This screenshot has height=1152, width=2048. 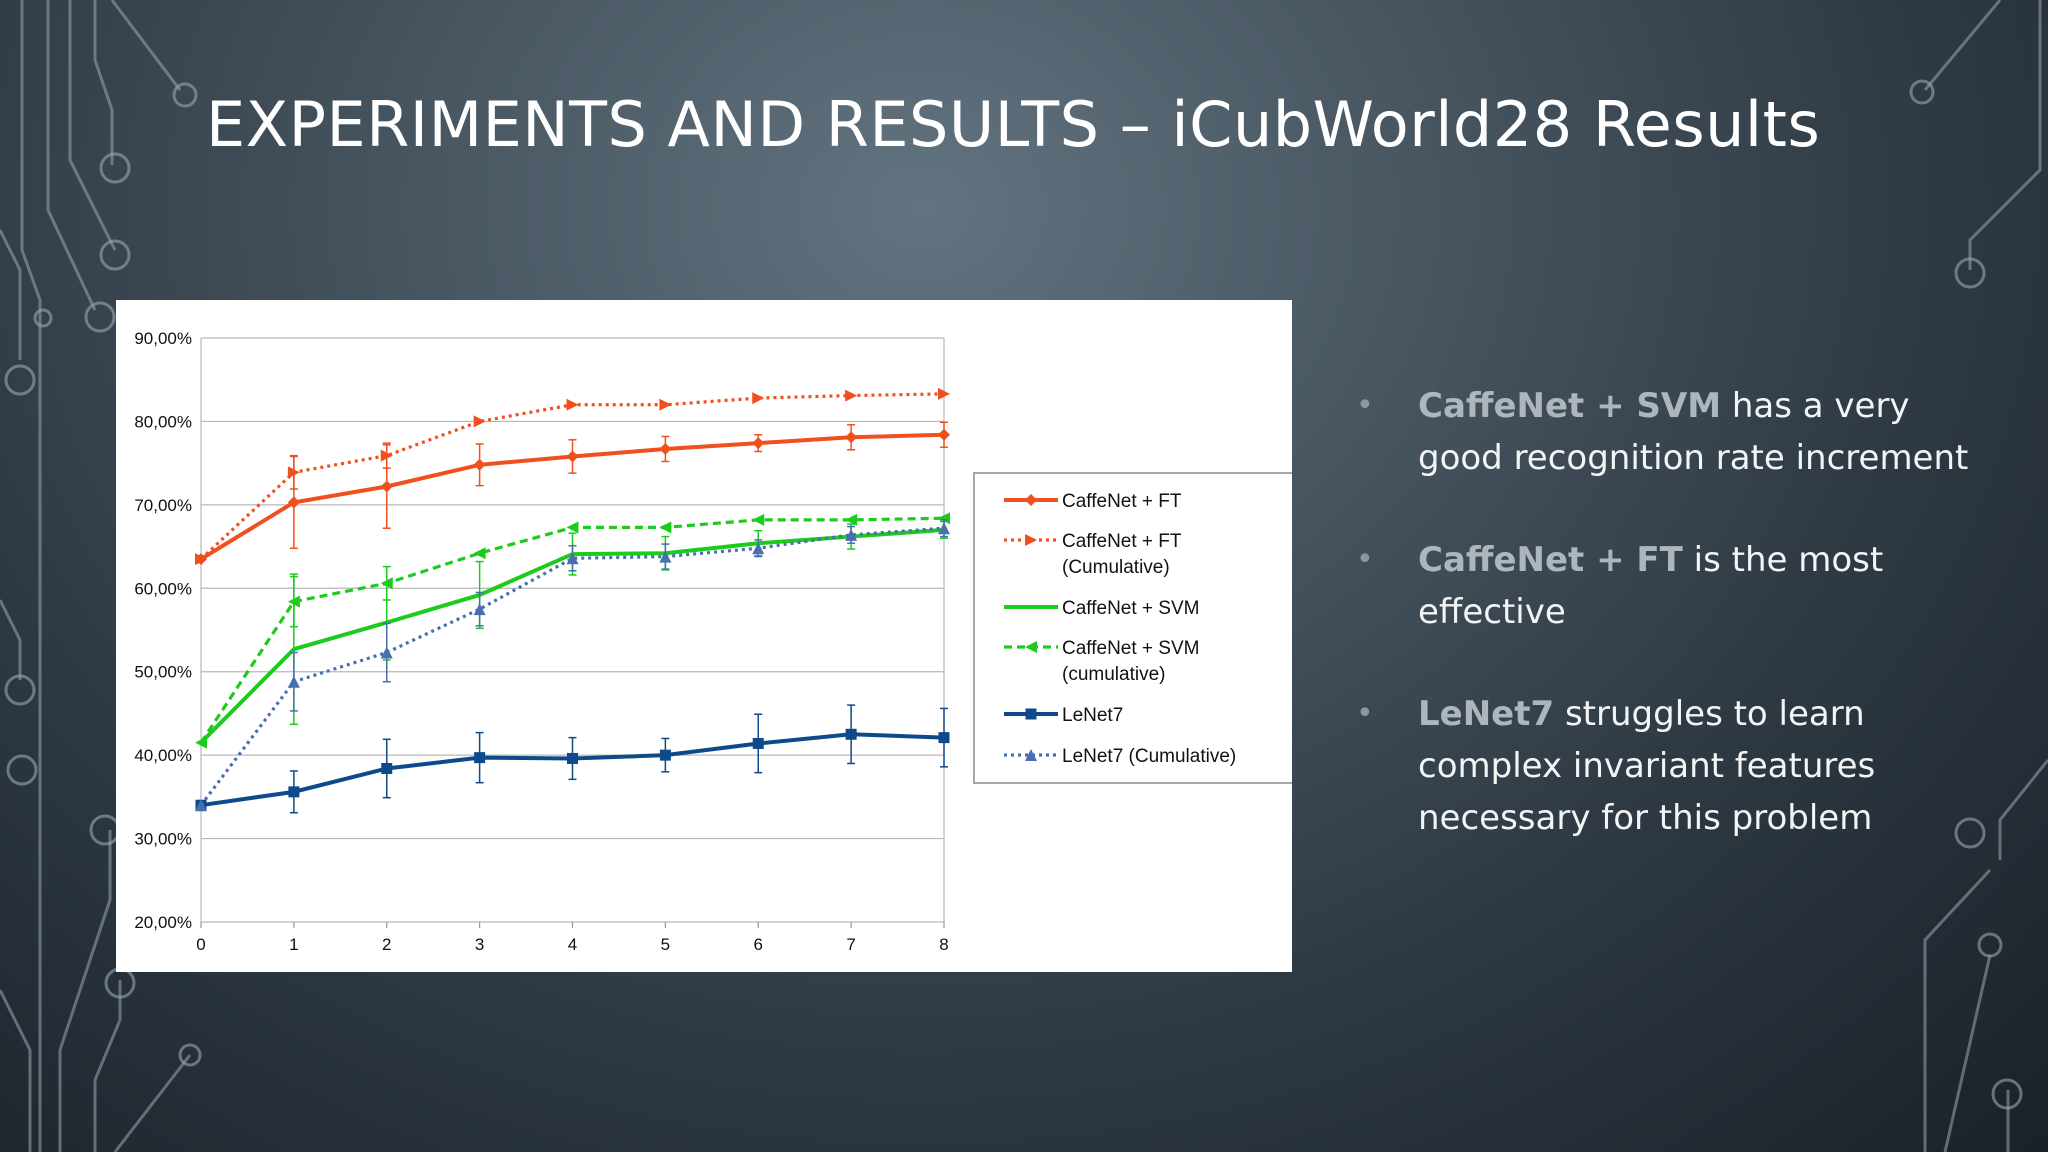 What do you see at coordinates (293, 944) in the screenshot?
I see `x-tick-label: 1` at bounding box center [293, 944].